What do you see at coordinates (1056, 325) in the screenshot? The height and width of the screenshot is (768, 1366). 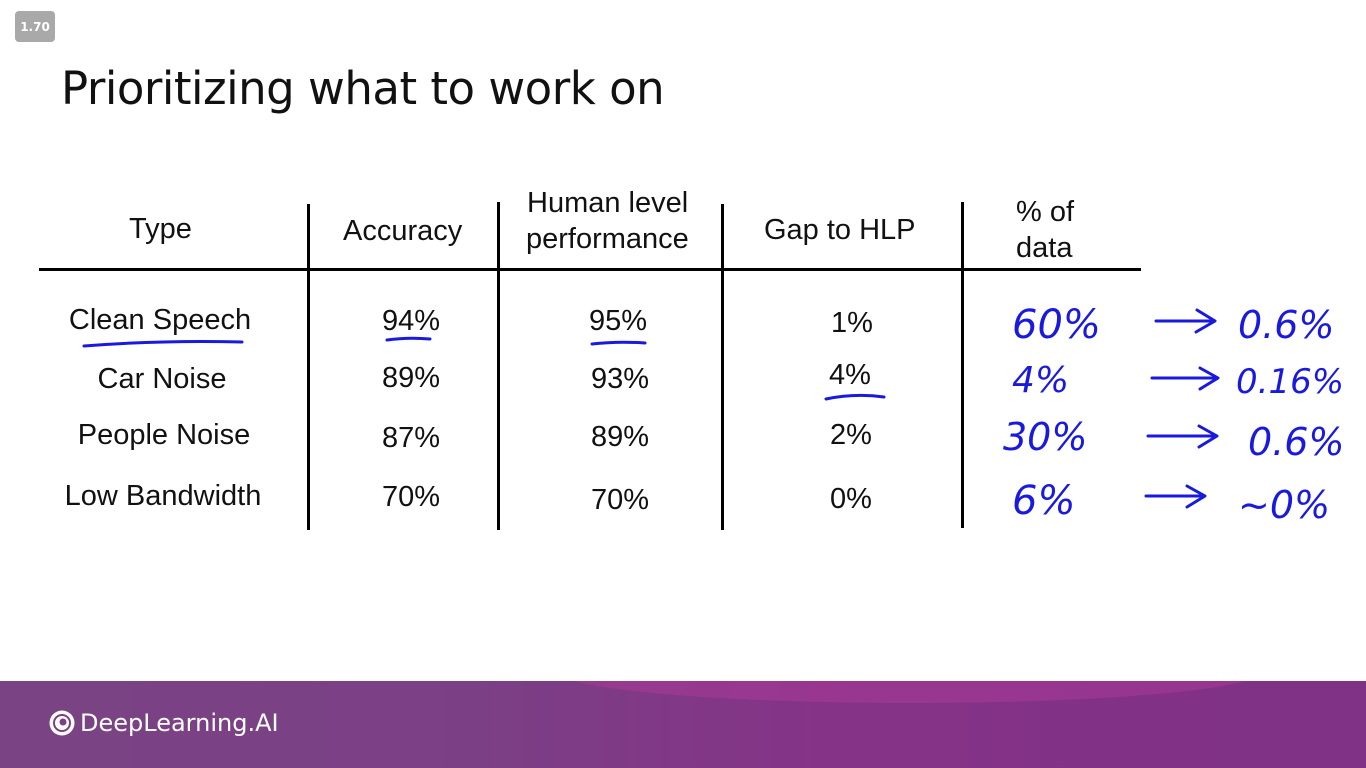 I see `annotation-data-pct: 60%` at bounding box center [1056, 325].